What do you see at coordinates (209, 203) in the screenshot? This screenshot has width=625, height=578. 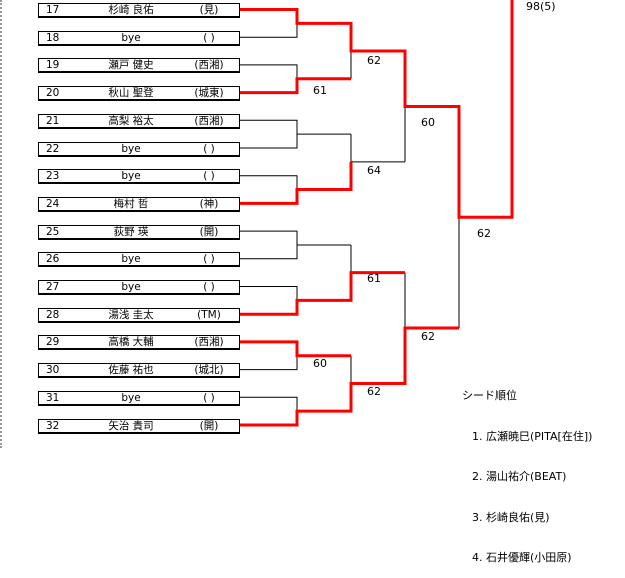 I see `entry-team: (神)` at bounding box center [209, 203].